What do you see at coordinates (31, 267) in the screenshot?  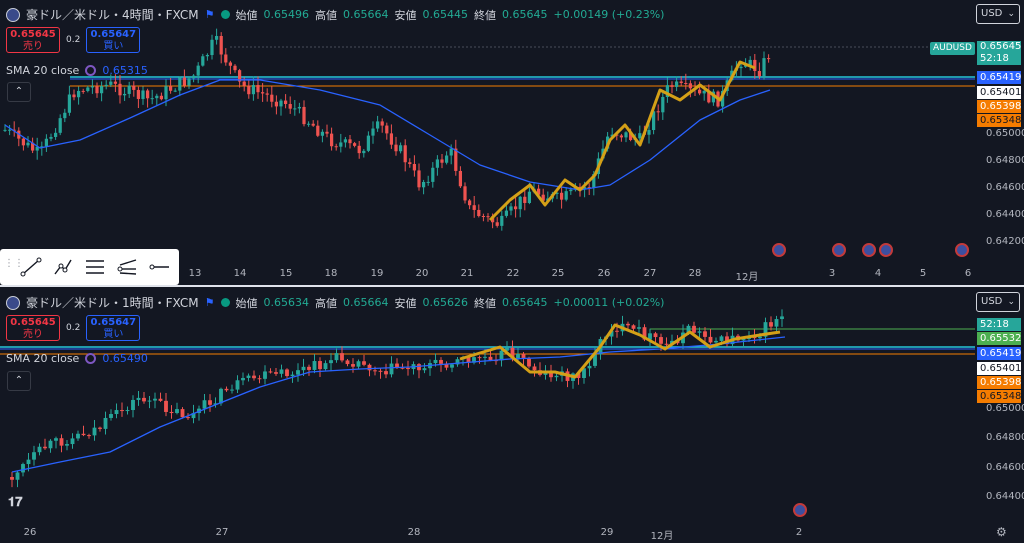 I see `trend-line-icon` at bounding box center [31, 267].